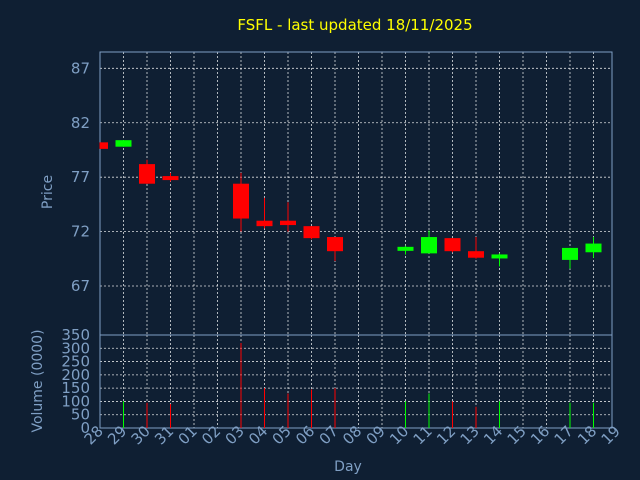  I want to click on price-axis-ticks: 67 72 77 82 87, so click(80, 177).